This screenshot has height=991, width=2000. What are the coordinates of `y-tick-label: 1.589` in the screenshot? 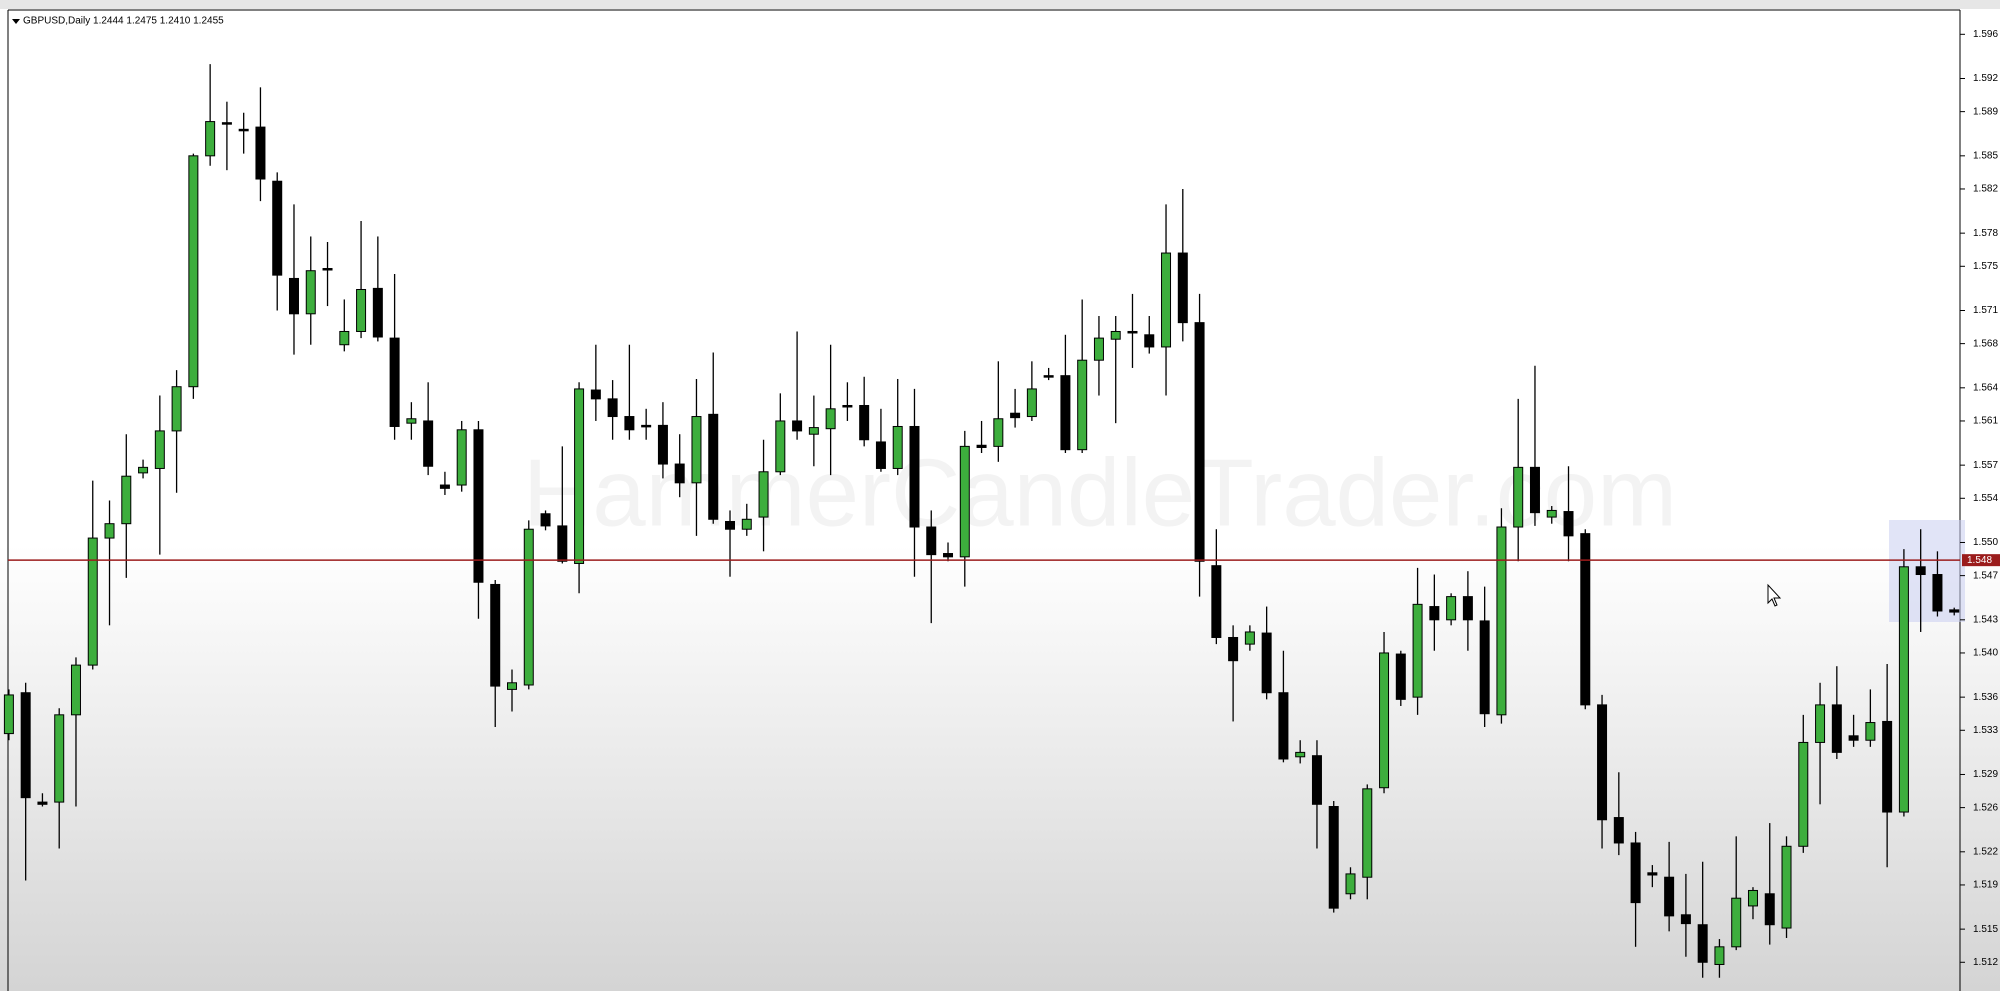 It's located at (1985, 111).